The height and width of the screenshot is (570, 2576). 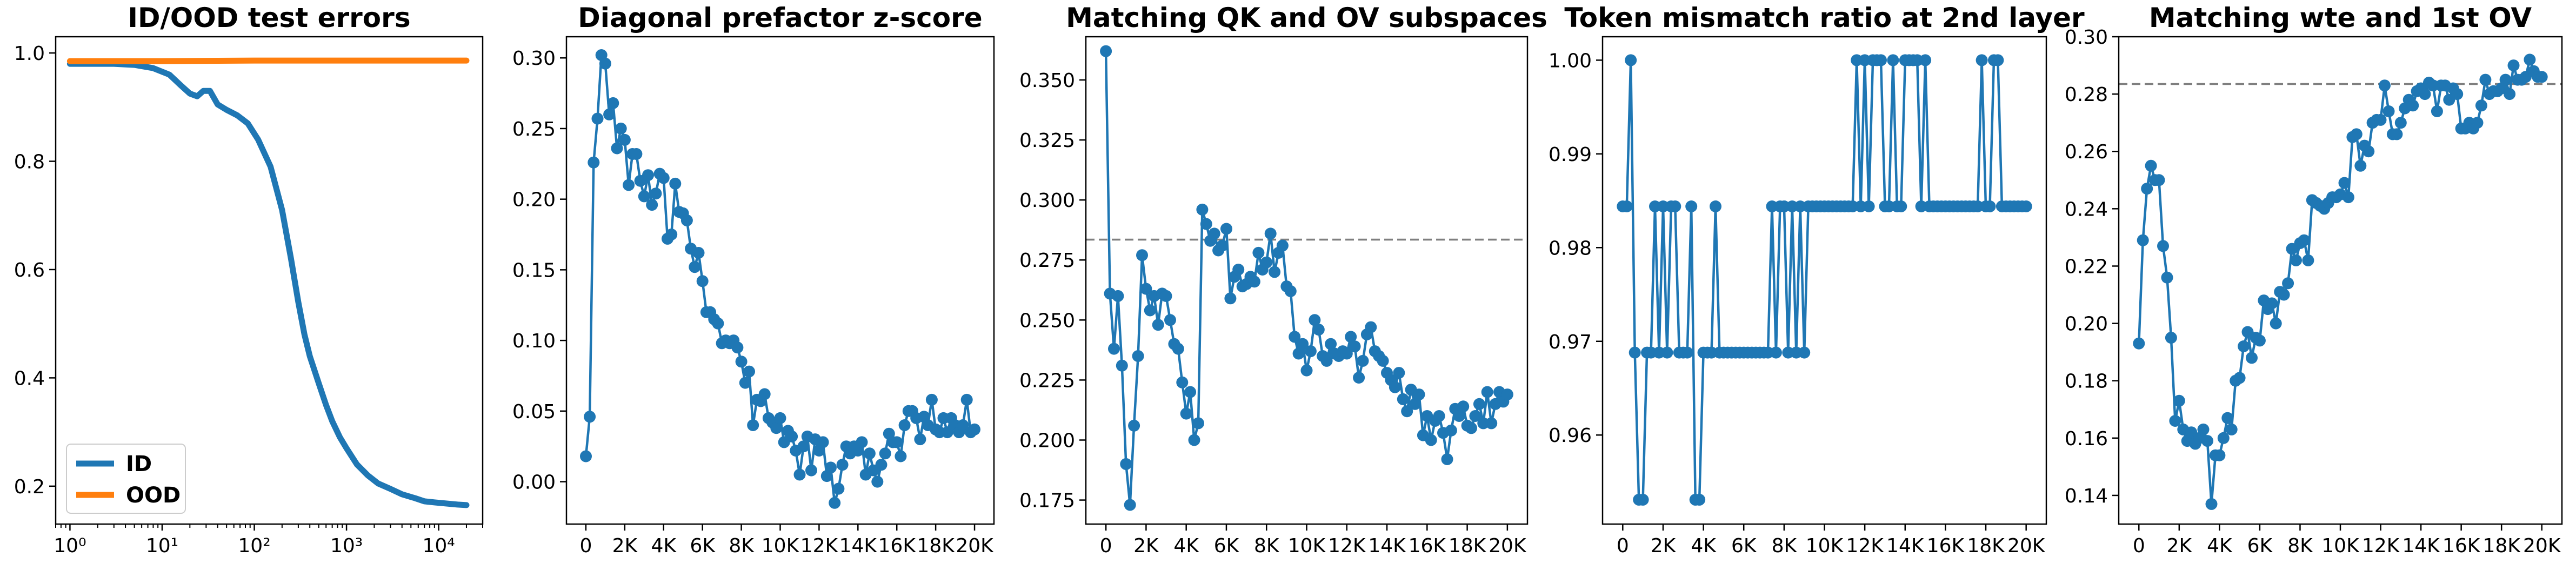 I want to click on y-tick-label: 0.175, so click(x=1047, y=501).